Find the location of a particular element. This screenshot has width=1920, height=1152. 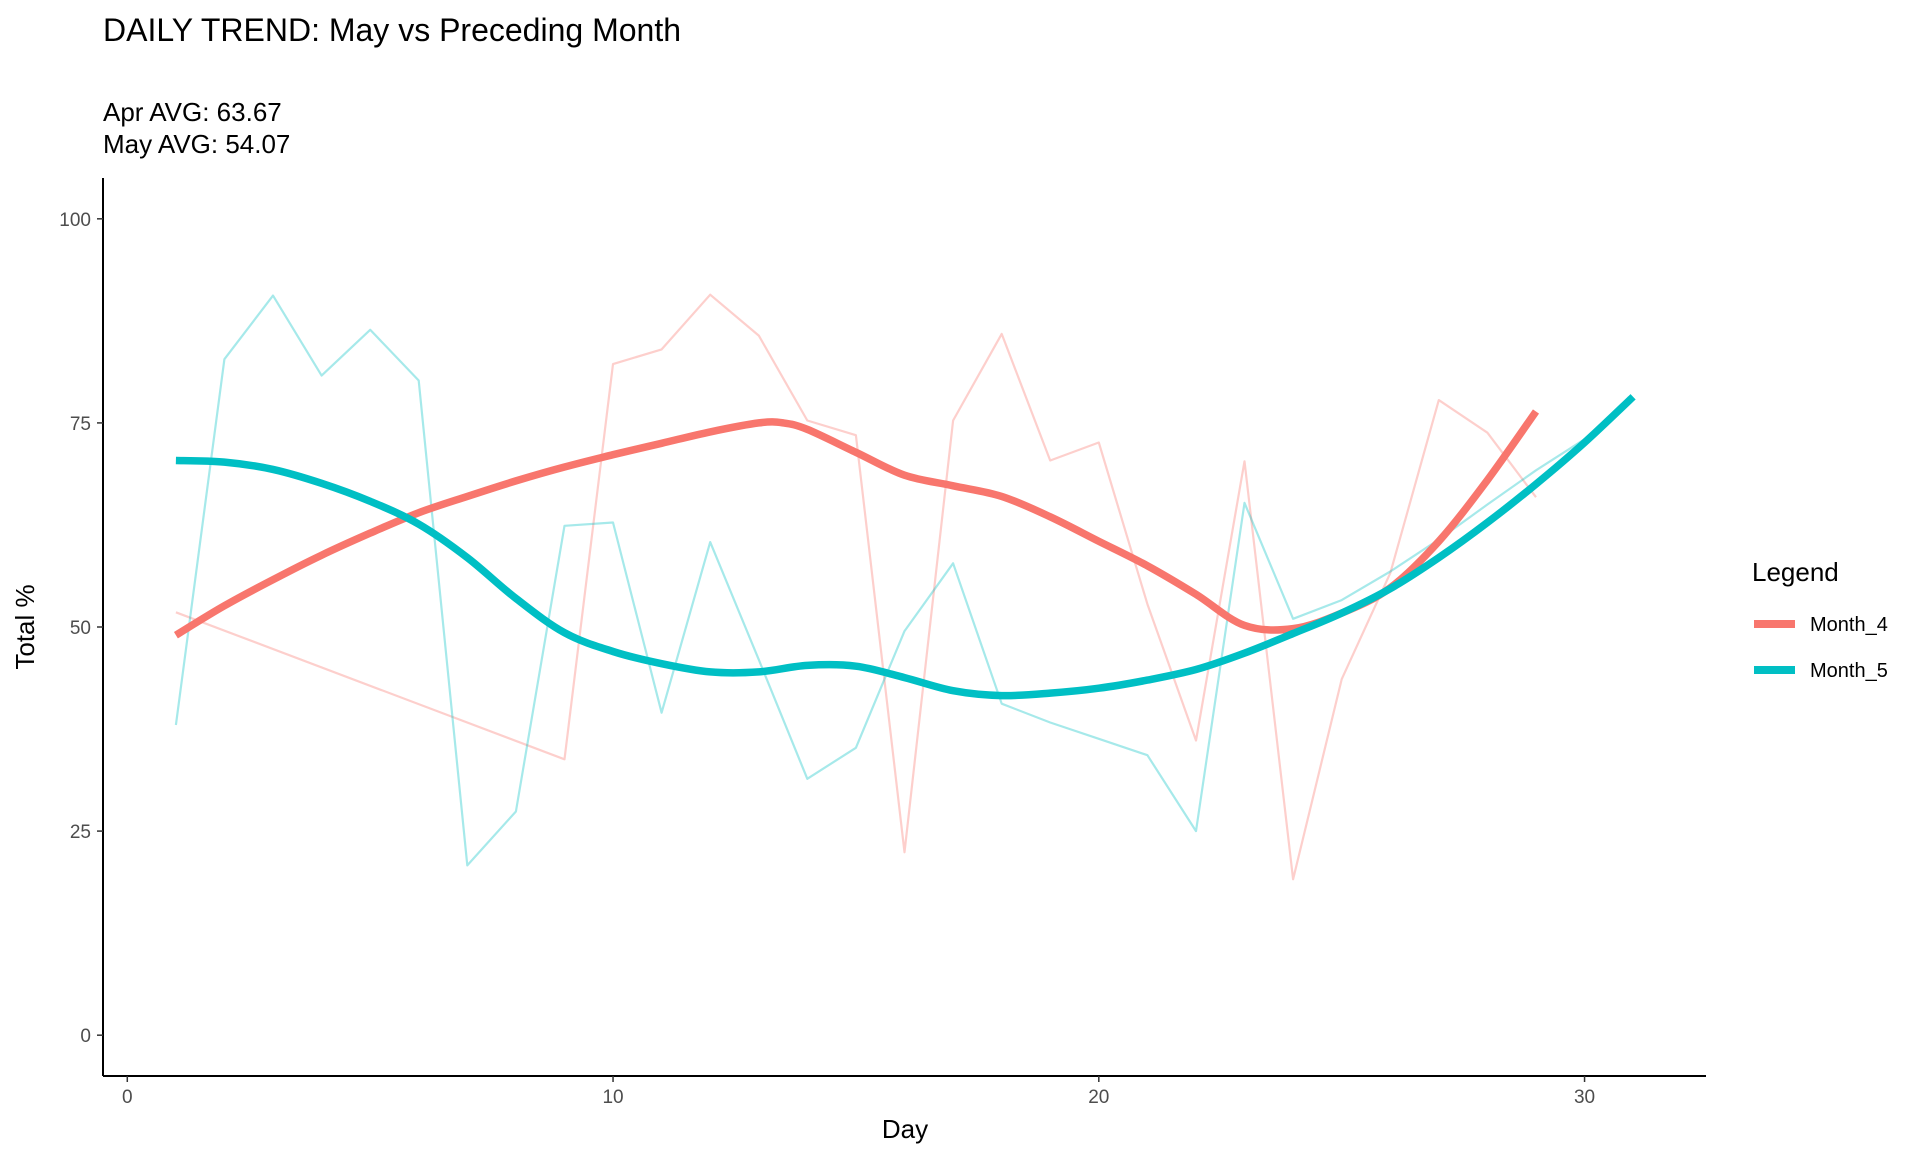

y-tick-label: 25 is located at coordinates (80, 832).